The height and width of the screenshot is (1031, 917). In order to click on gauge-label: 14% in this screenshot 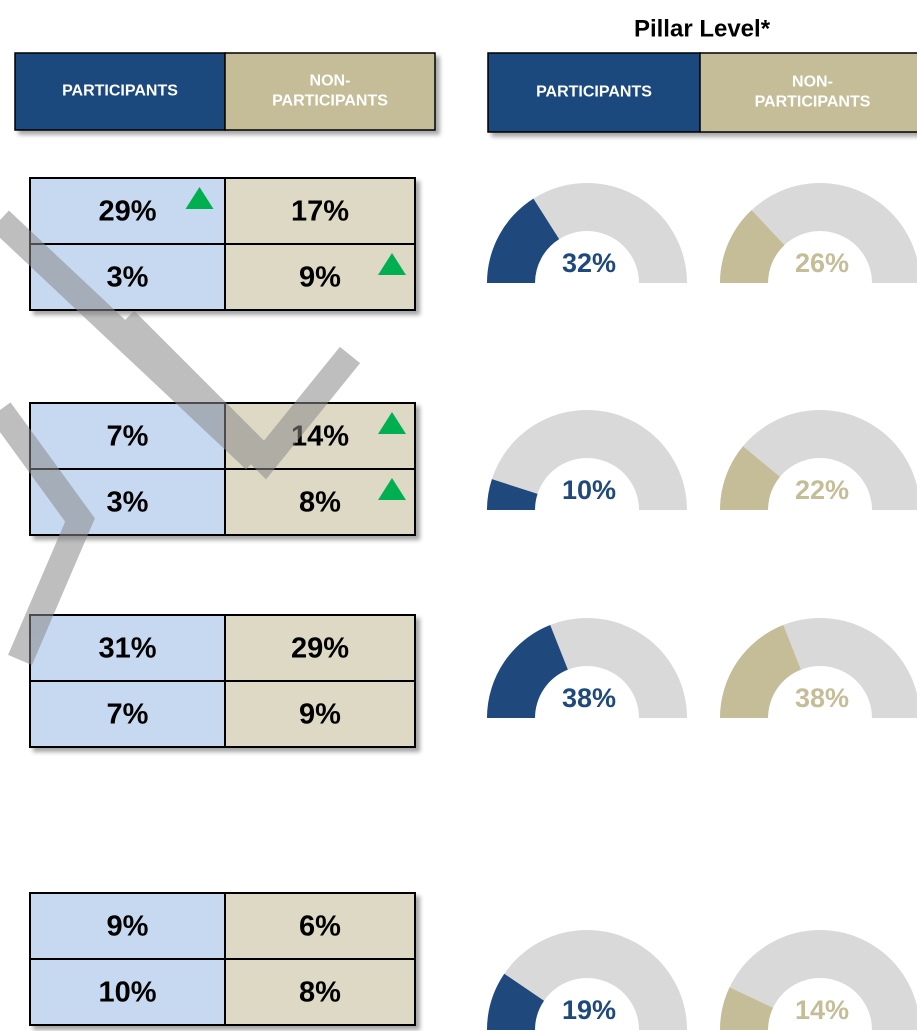, I will do `click(822, 1010)`.